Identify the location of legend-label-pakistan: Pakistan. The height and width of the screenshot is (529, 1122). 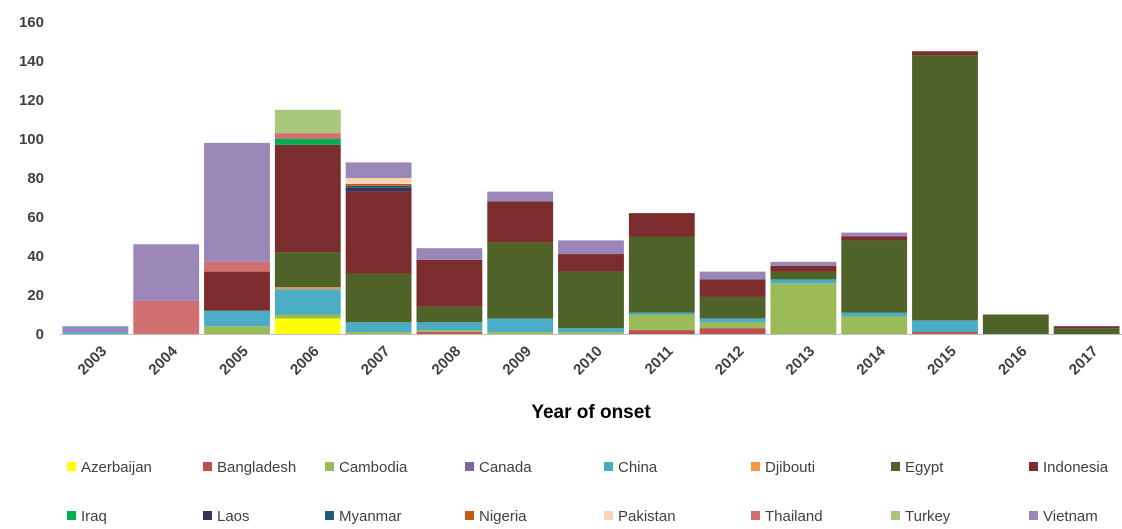
(647, 516).